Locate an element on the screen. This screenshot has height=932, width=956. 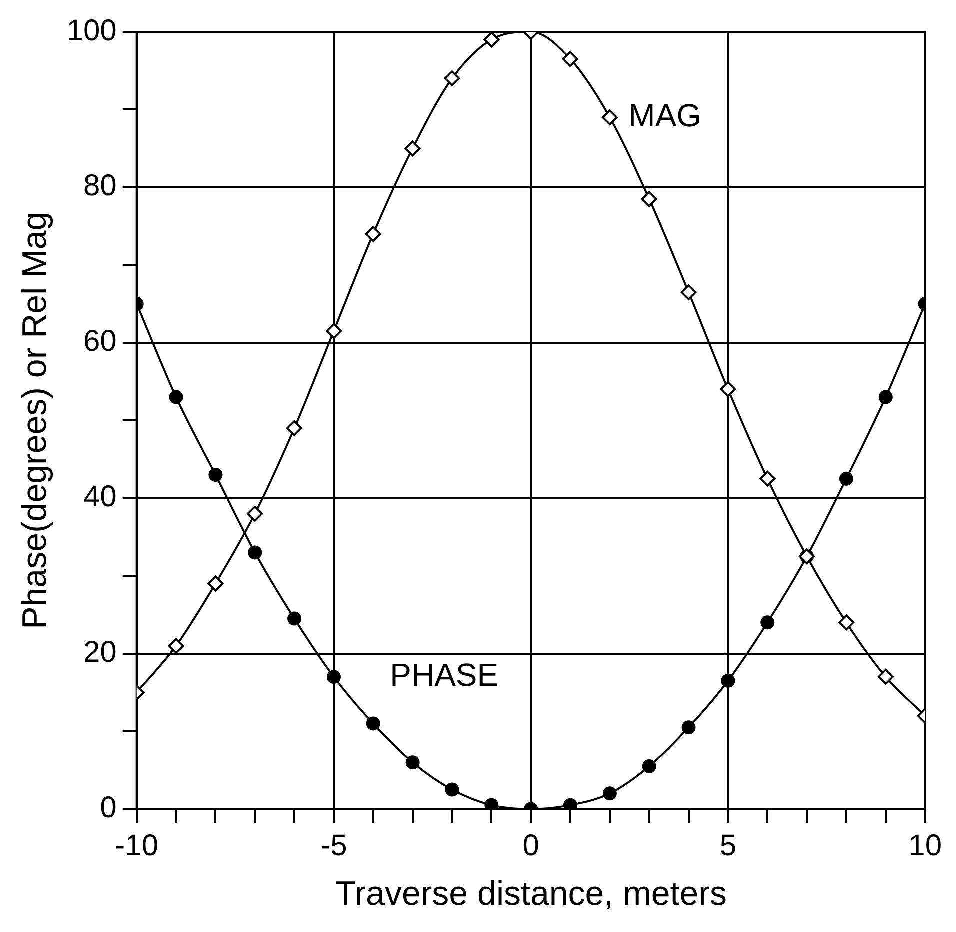
x-tick-label: 10 is located at coordinates (925, 845).